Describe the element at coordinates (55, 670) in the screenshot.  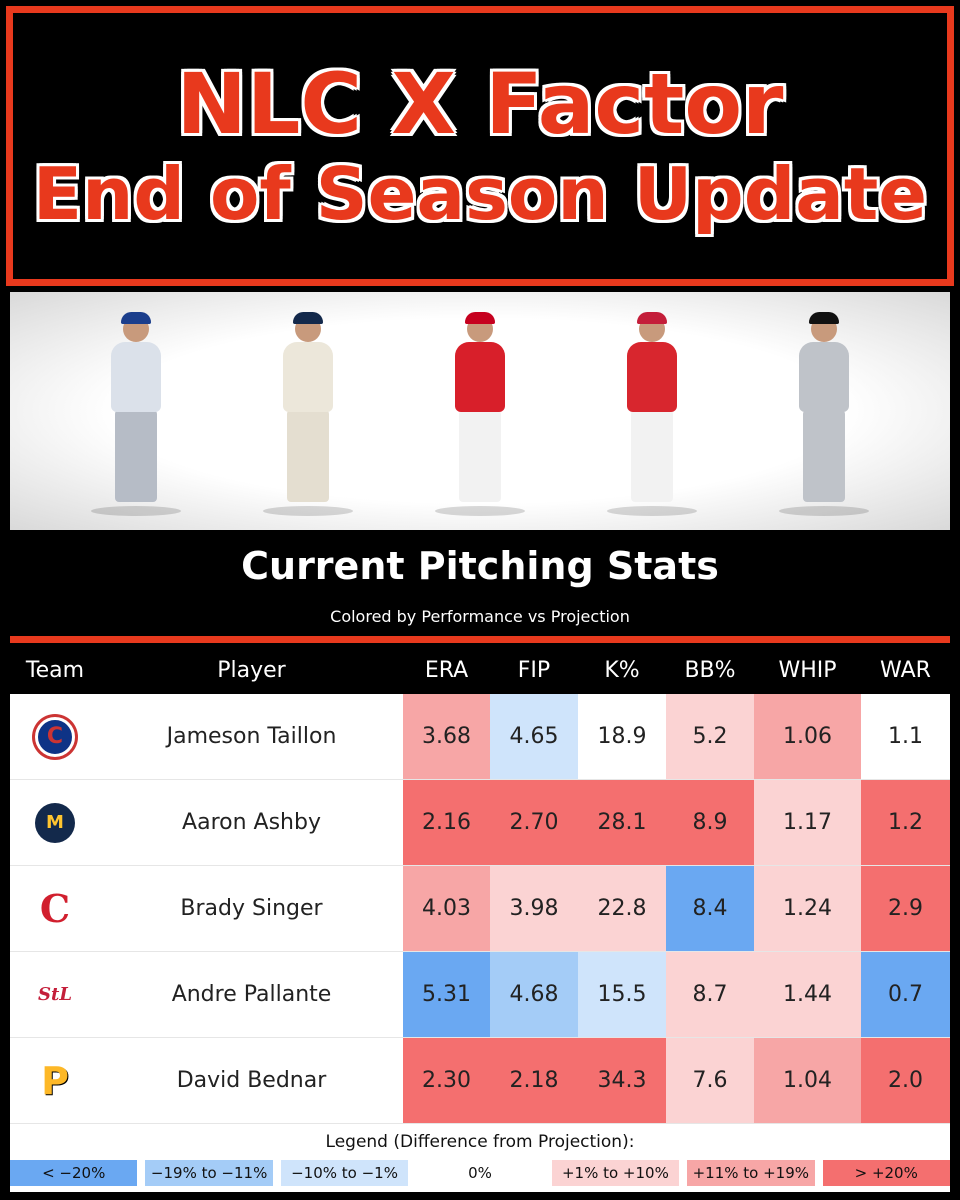
I see `header-team: Team` at that location.